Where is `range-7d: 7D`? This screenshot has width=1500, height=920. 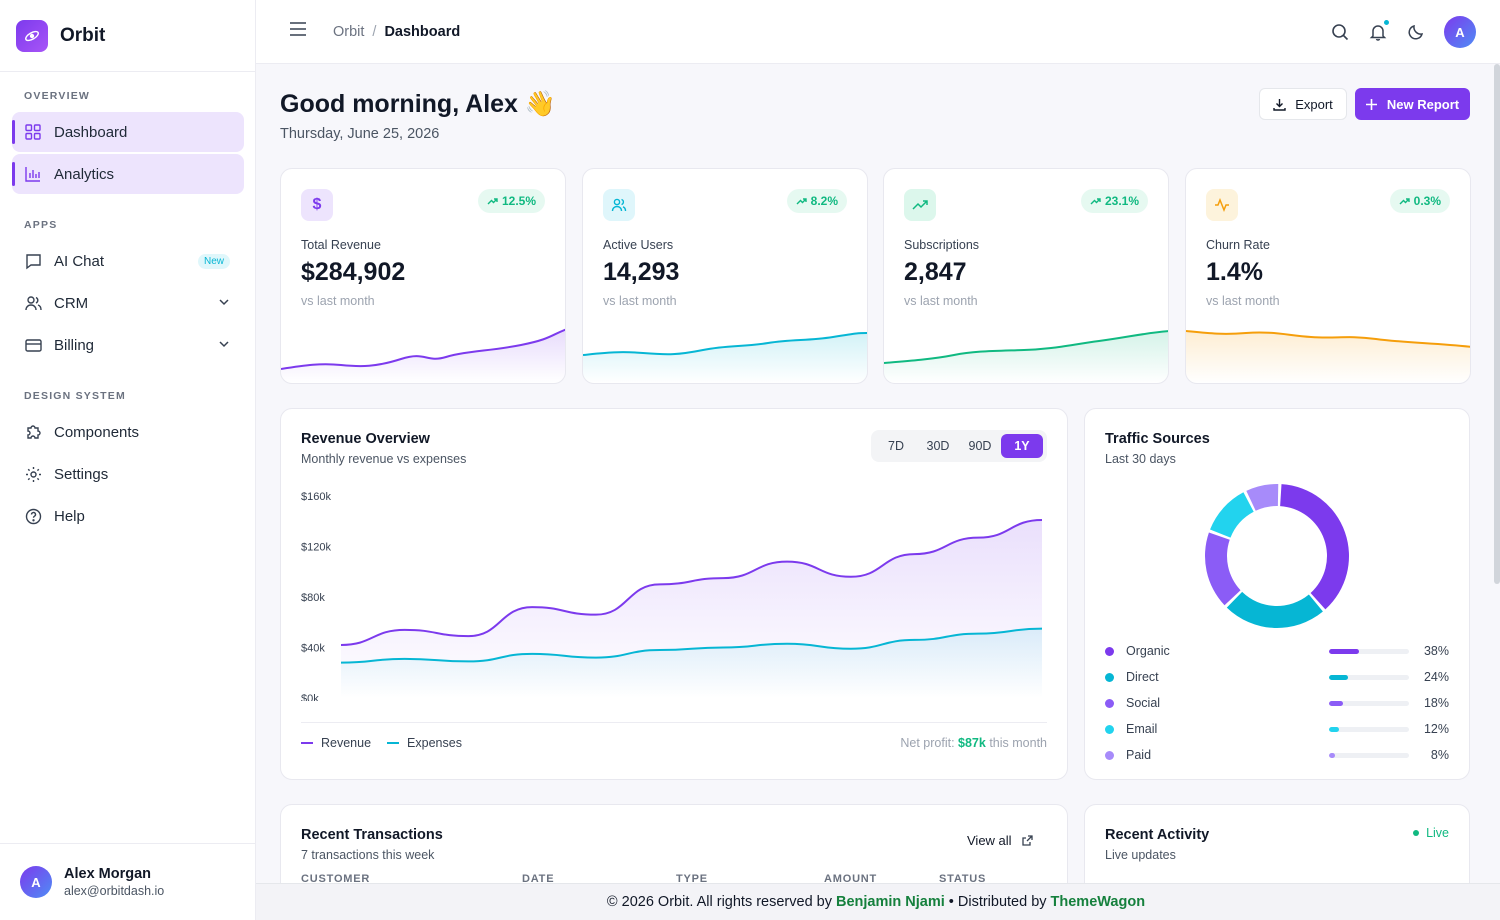
range-7d: 7D is located at coordinates (896, 446).